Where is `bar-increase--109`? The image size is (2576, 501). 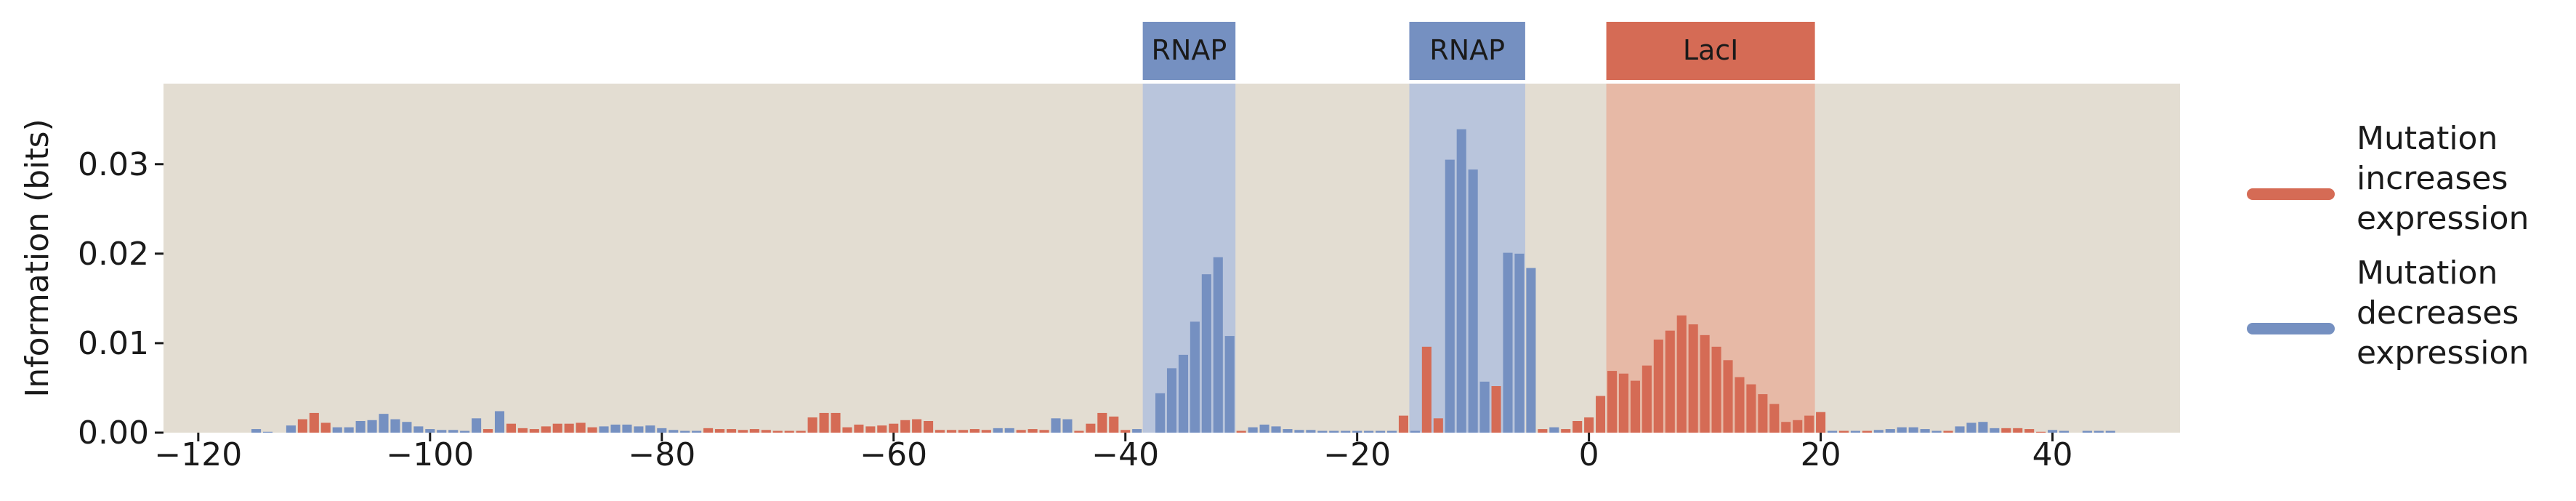
bar-increase--109 is located at coordinates (326, 427).